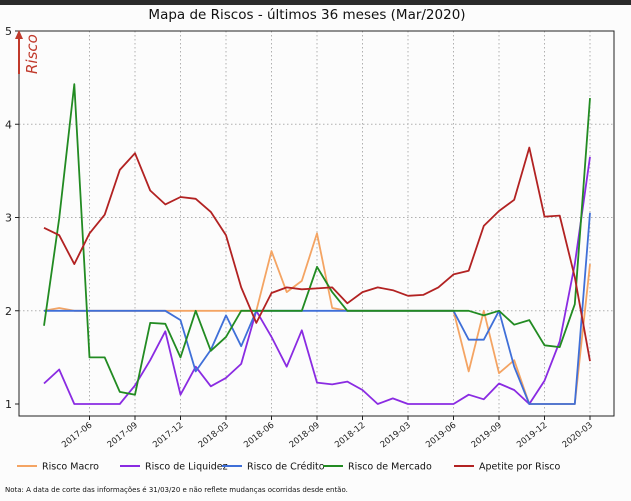 This screenshot has height=501, width=631. What do you see at coordinates (186, 467) in the screenshot?
I see `legend-label: Risco de Liquidez` at bounding box center [186, 467].